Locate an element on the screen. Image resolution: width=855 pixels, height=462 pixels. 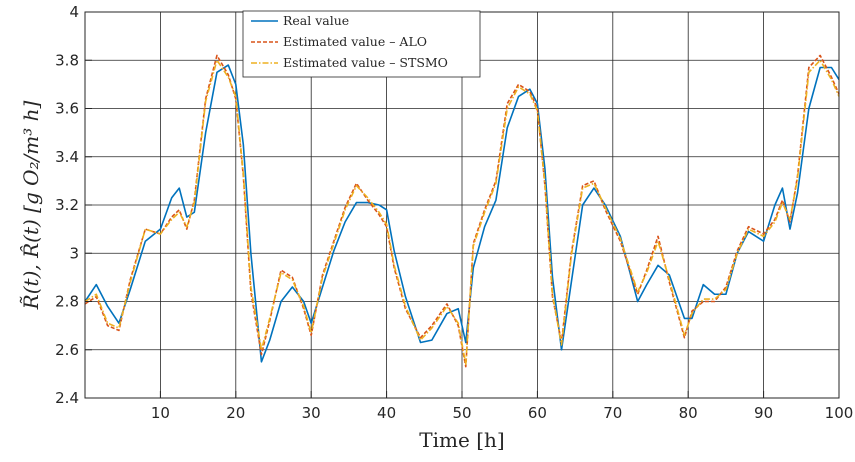
x-tick-label: 90 is located at coordinates (763, 413).